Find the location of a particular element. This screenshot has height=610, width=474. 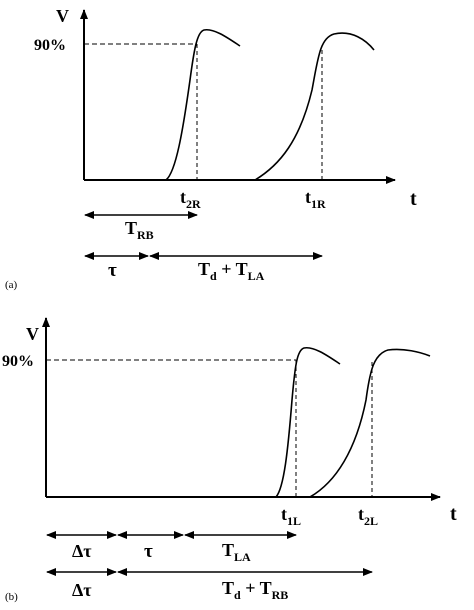

marker-label-t2r: t2R is located at coordinates (190, 199).